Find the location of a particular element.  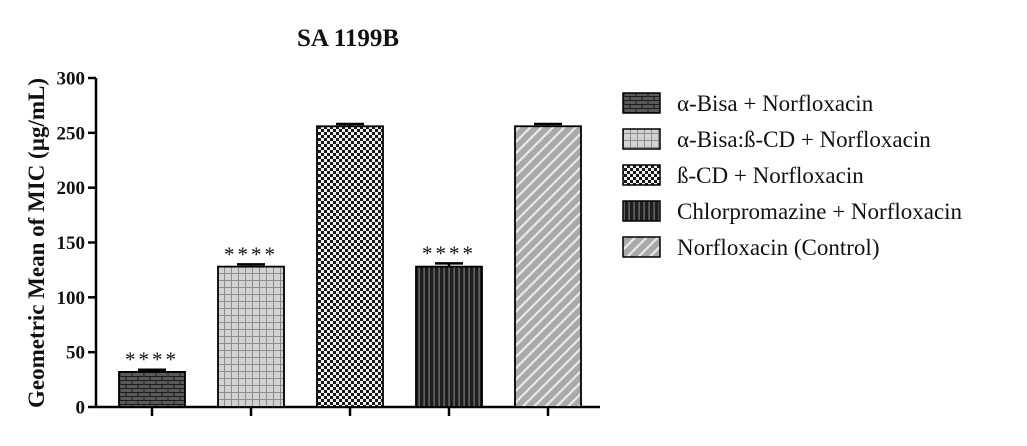

y-tick-label: 50 is located at coordinates (75, 353).